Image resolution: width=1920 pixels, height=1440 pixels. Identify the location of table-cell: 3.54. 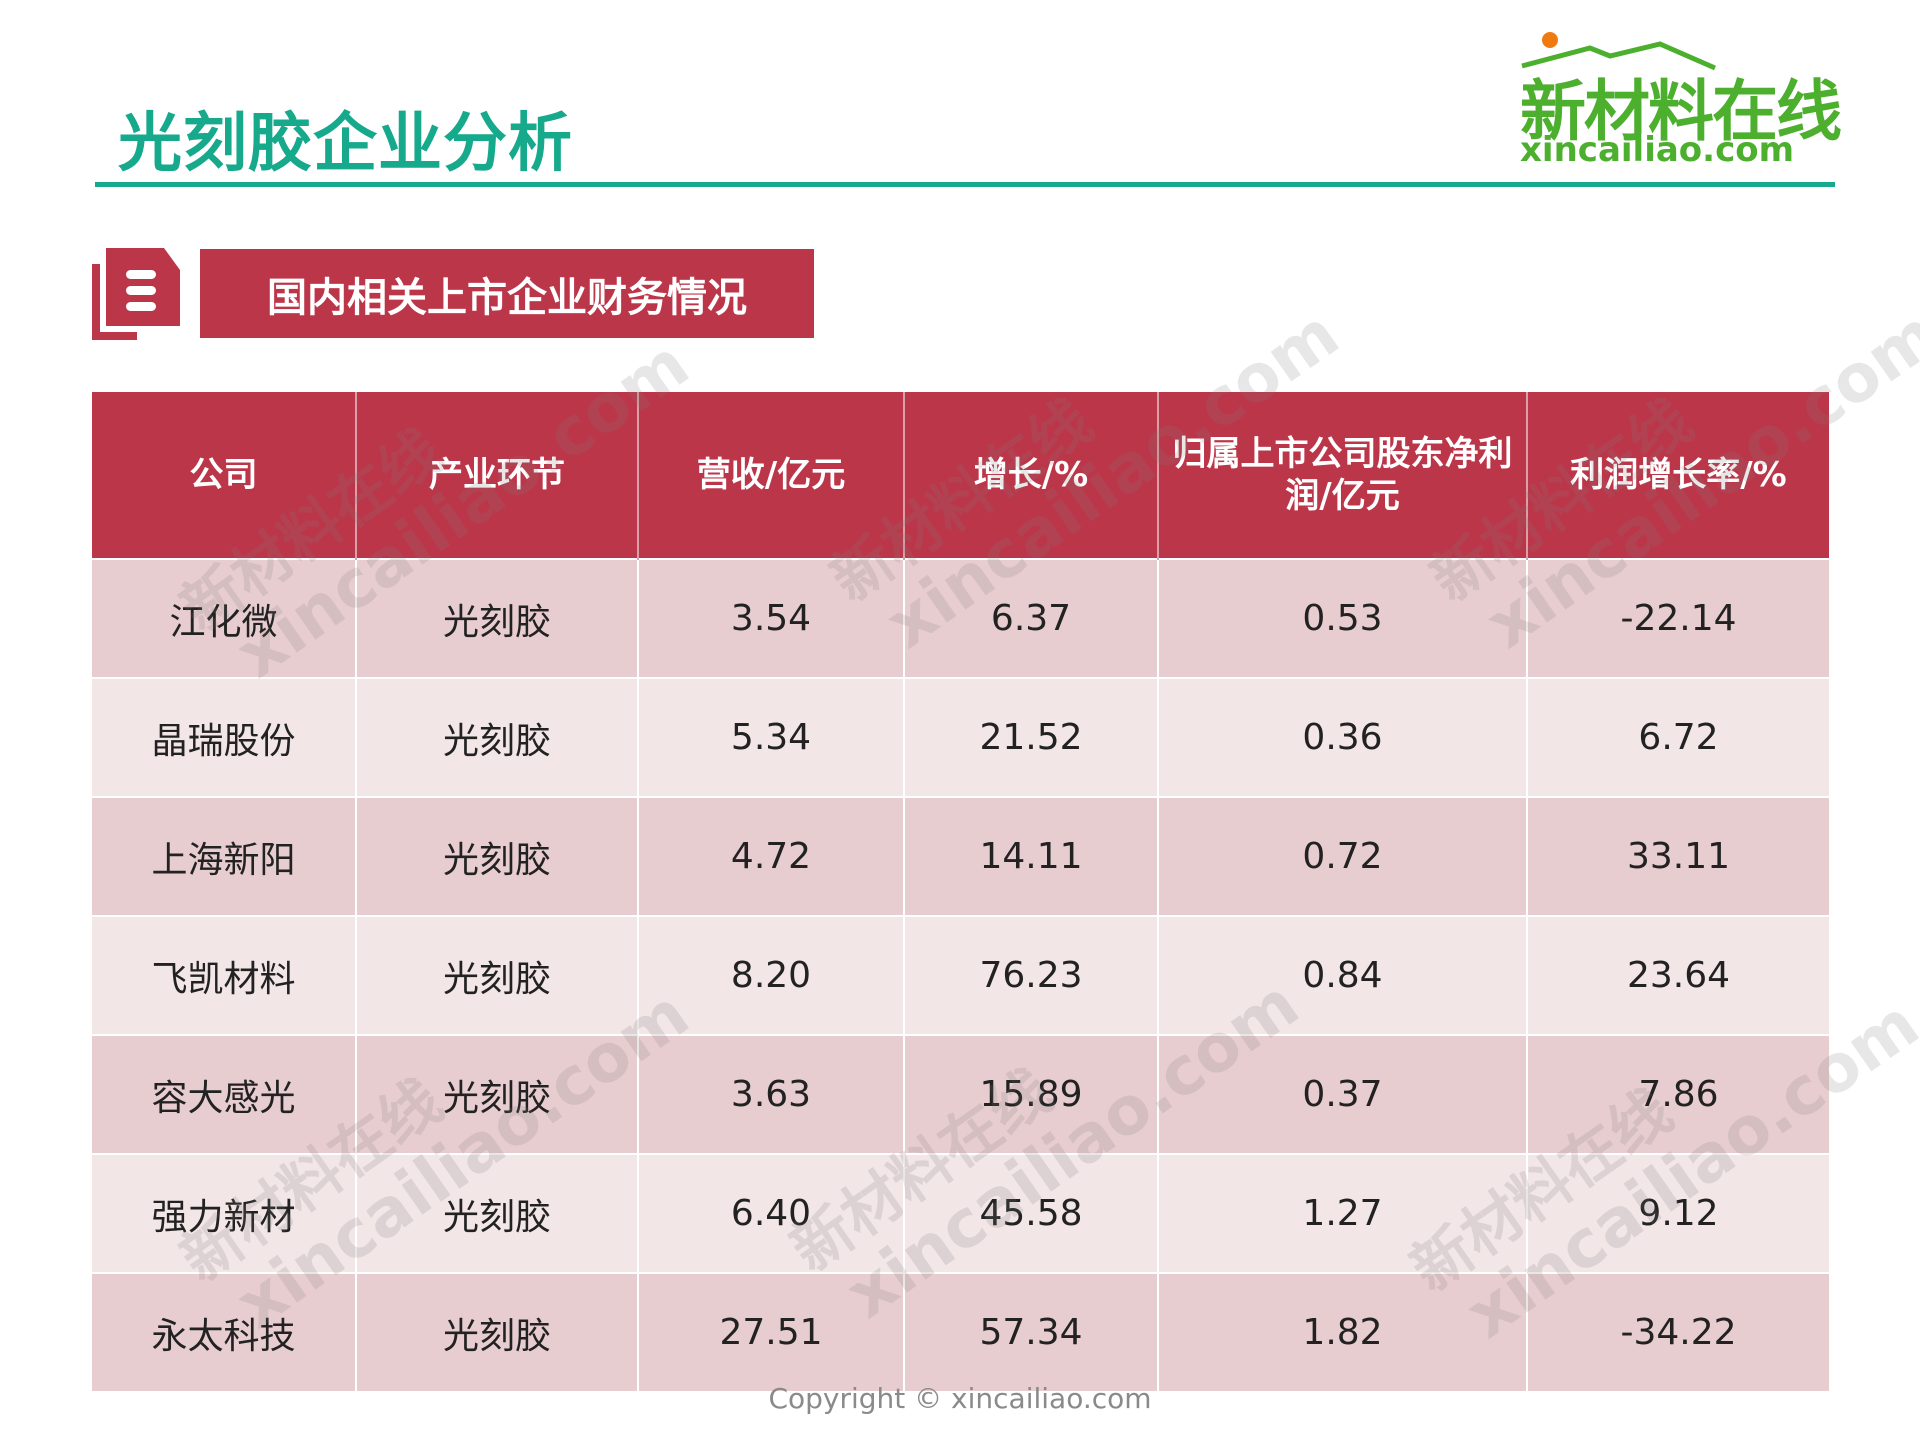
(771, 618).